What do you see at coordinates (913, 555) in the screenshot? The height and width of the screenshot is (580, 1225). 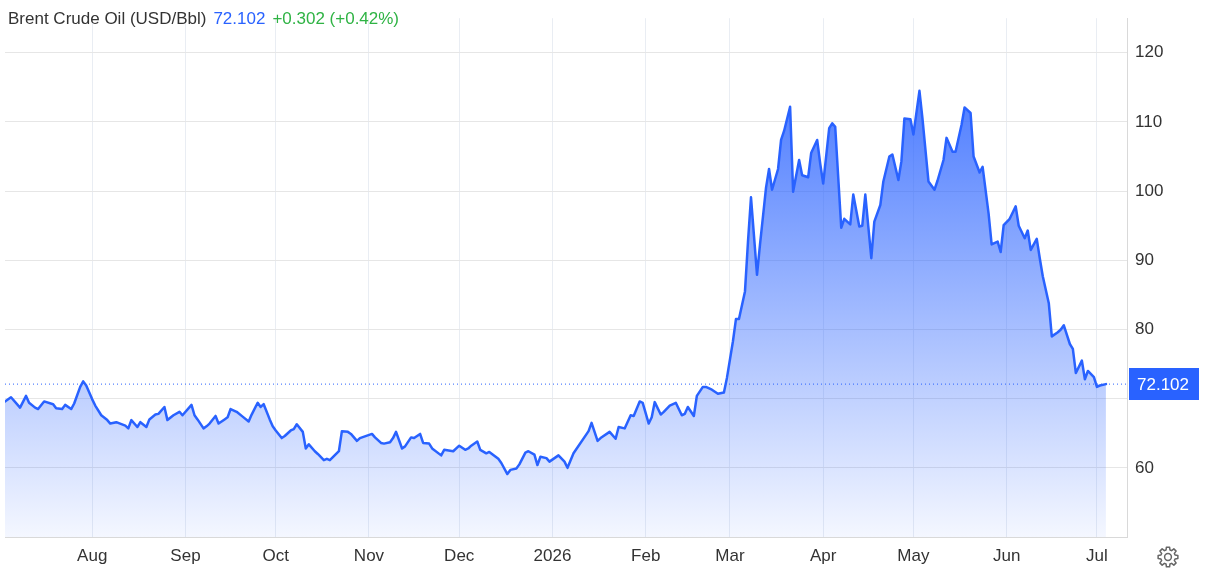 I see `x-tick-label: May` at bounding box center [913, 555].